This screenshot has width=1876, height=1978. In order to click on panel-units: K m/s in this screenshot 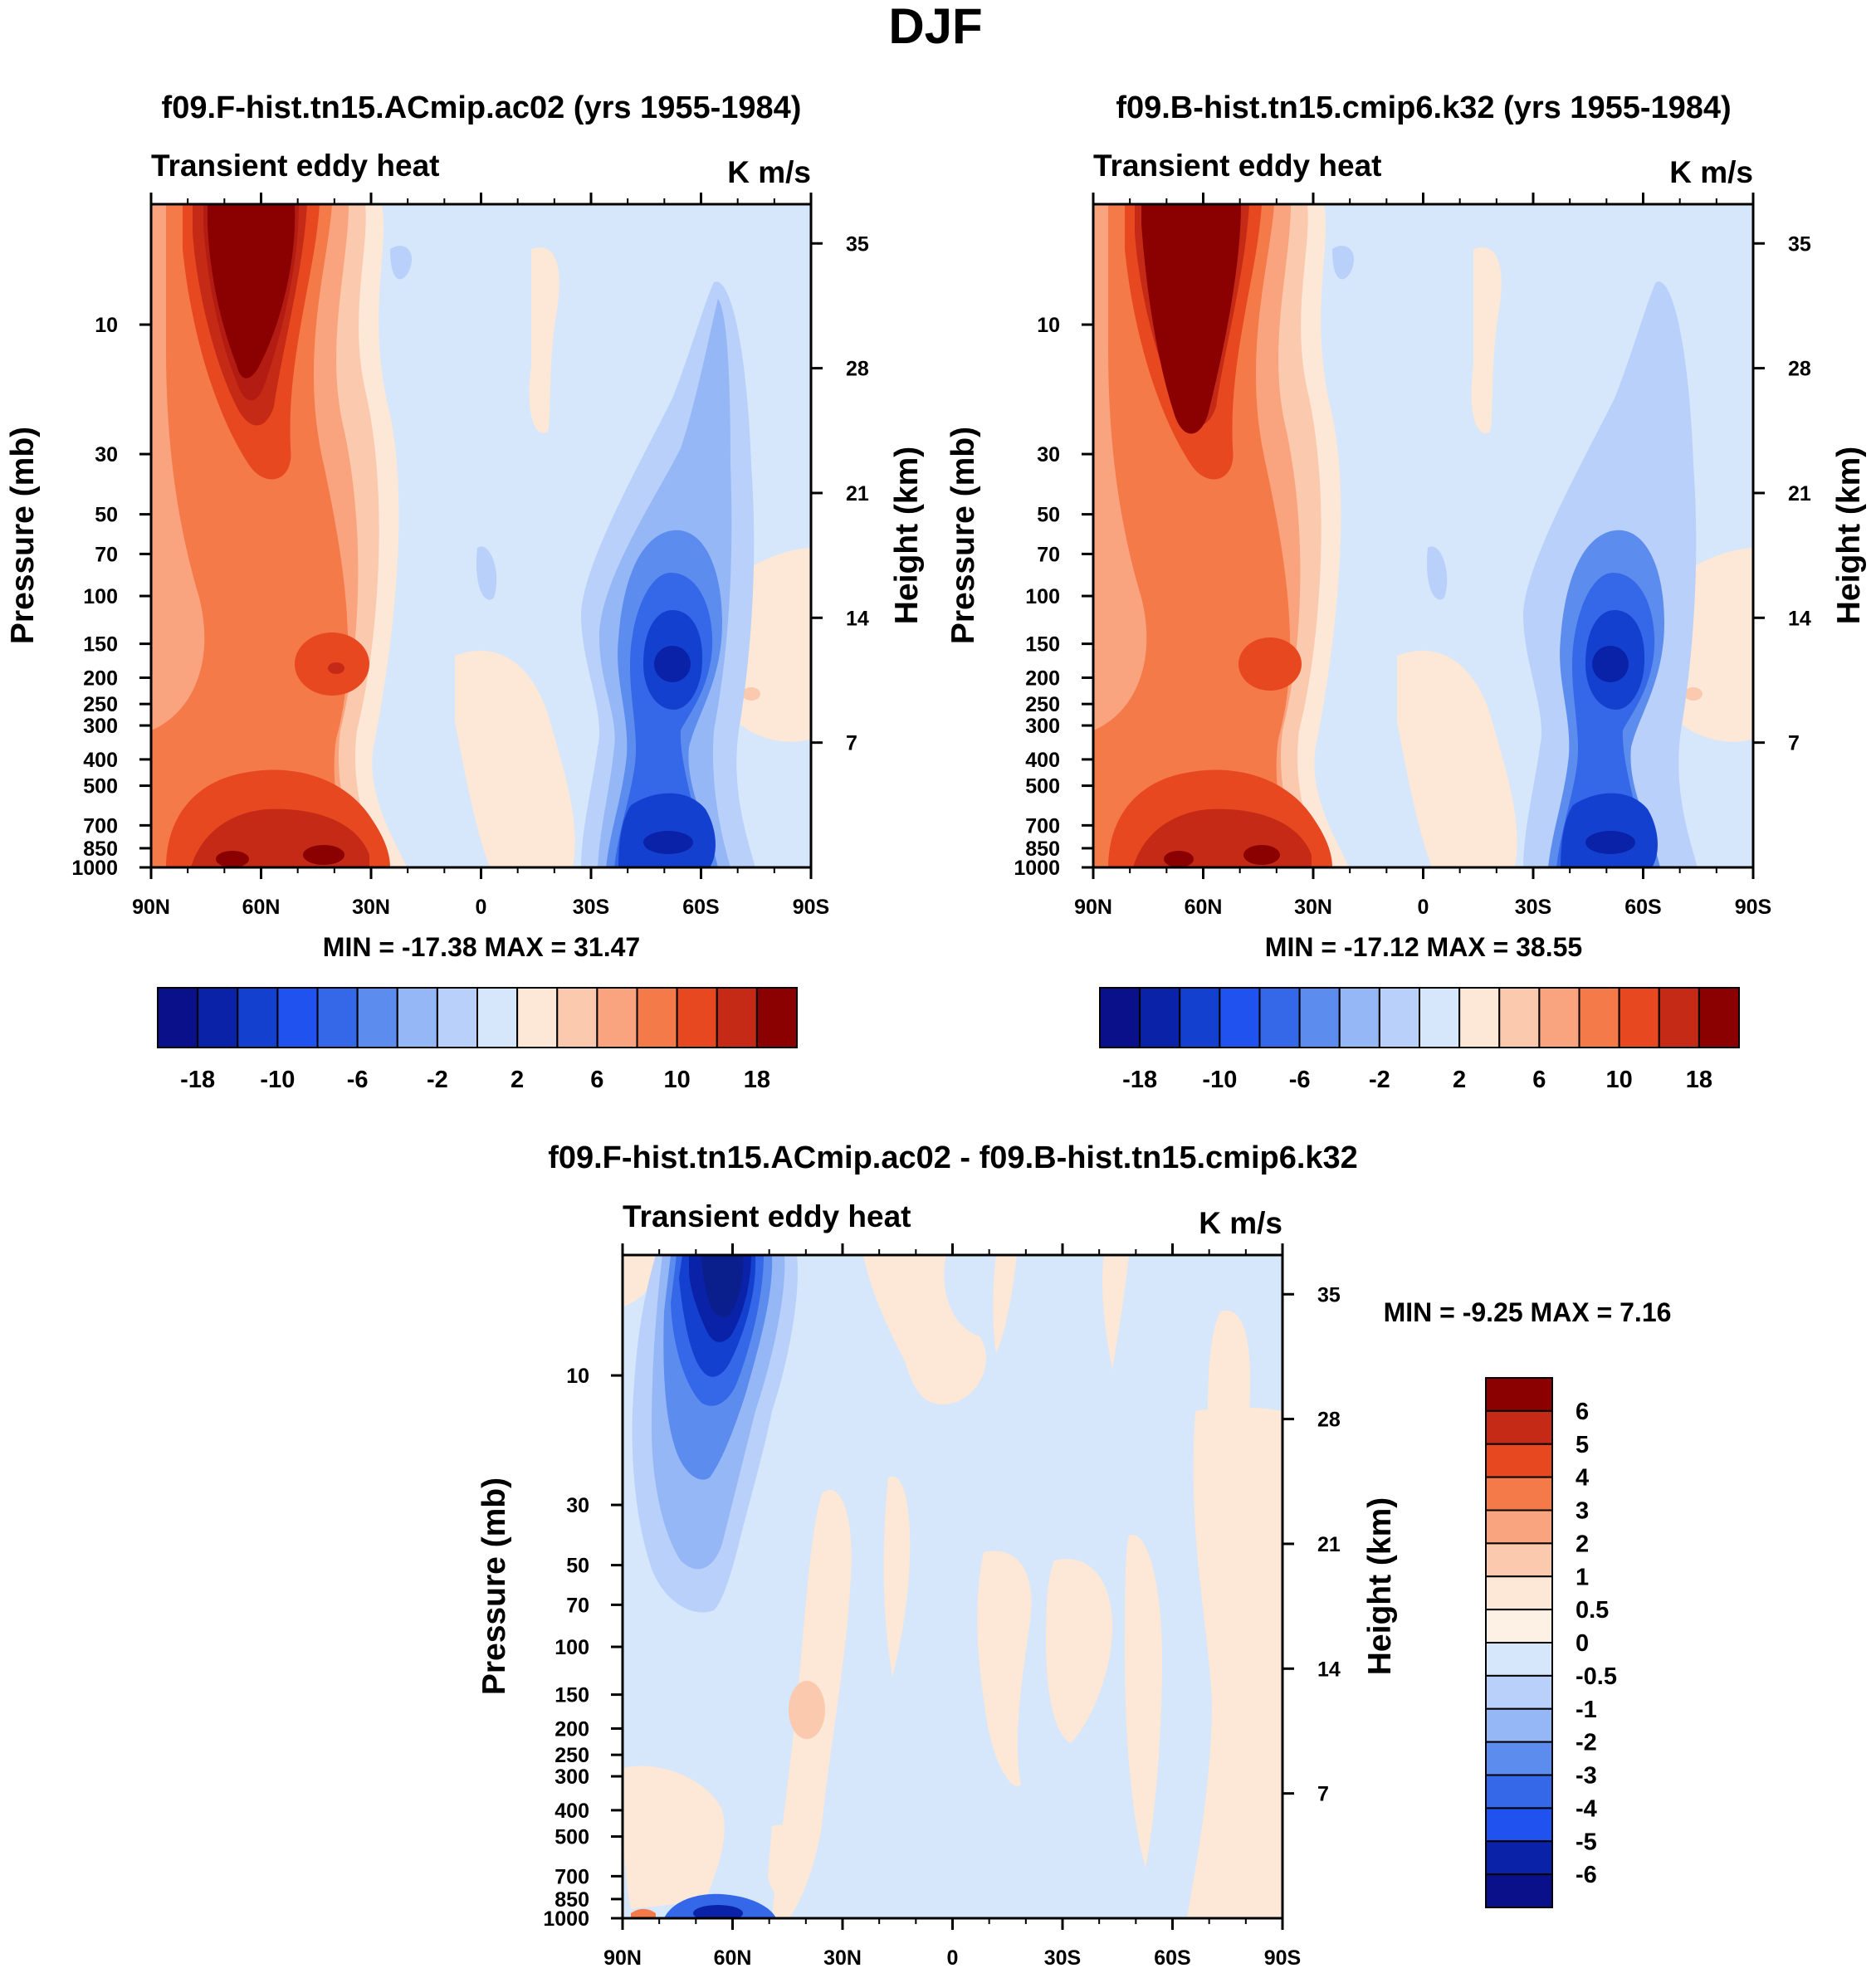, I will do `click(1711, 172)`.